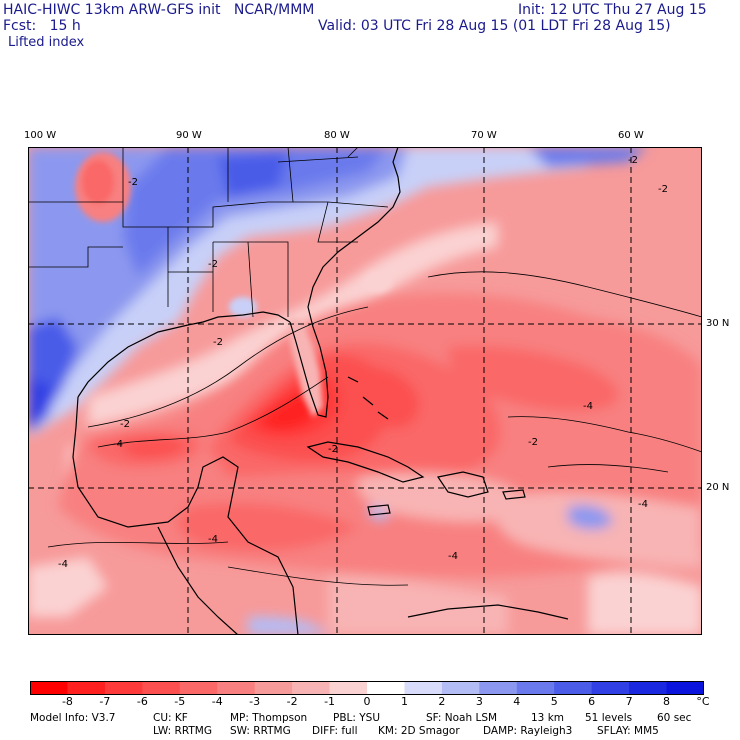  What do you see at coordinates (103, 187) in the screenshot?
I see `nw-negative-pocket` at bounding box center [103, 187].